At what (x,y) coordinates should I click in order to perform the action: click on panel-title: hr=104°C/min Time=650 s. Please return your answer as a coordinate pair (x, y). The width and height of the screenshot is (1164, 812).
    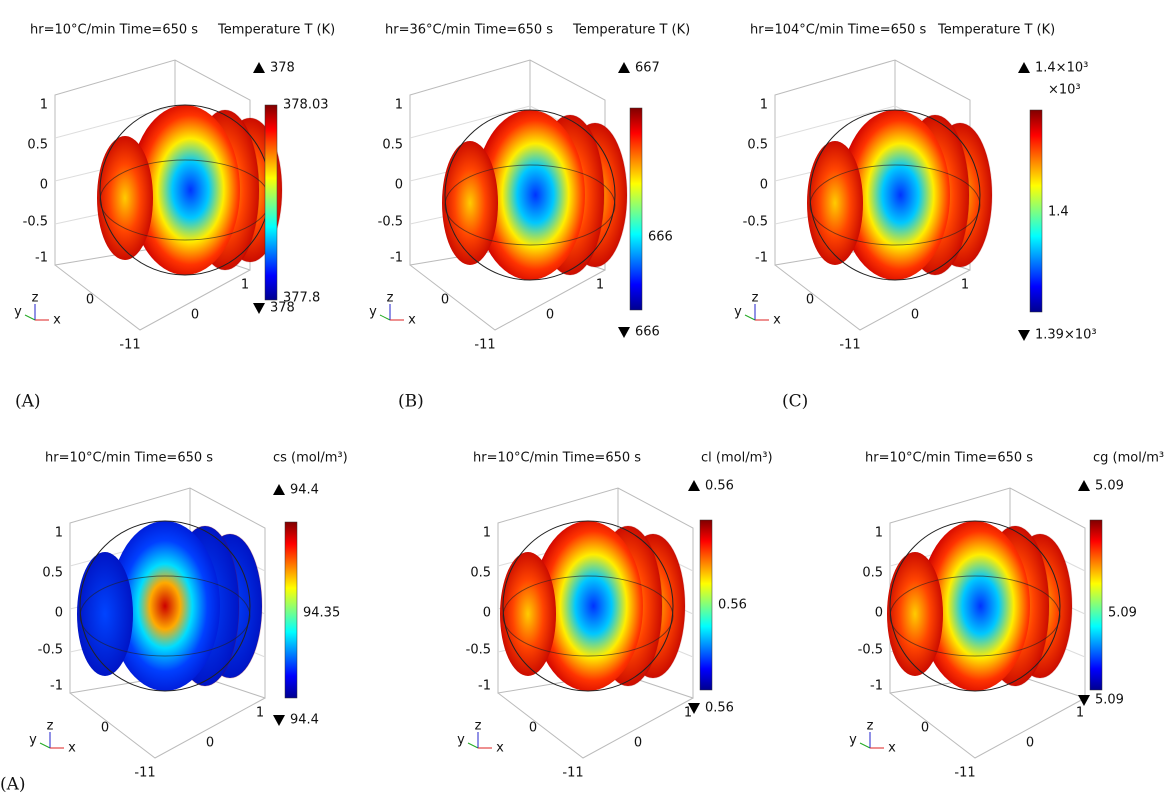
    Looking at the image, I should click on (838, 30).